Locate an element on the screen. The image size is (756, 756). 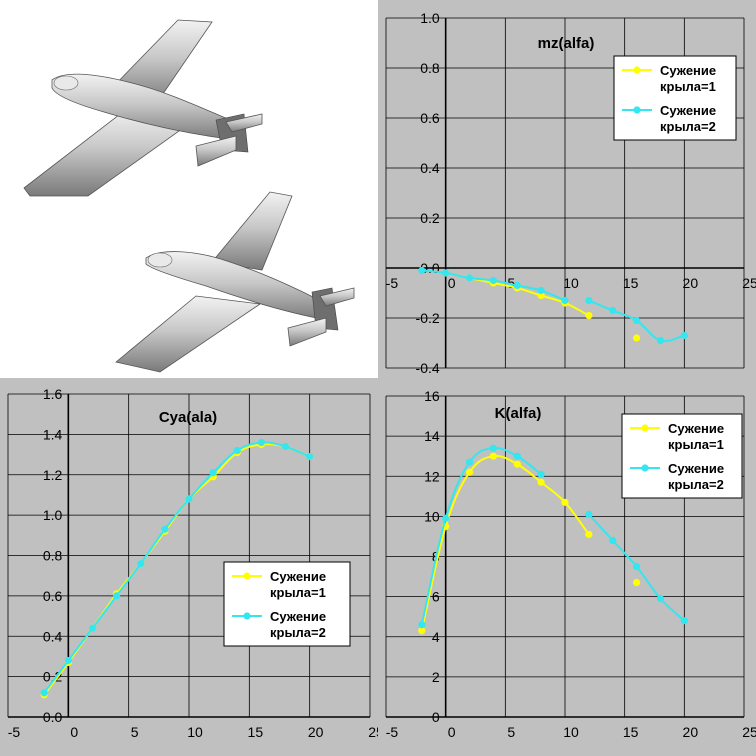
y-tick-label: 0 is located at coordinates (436, 717).